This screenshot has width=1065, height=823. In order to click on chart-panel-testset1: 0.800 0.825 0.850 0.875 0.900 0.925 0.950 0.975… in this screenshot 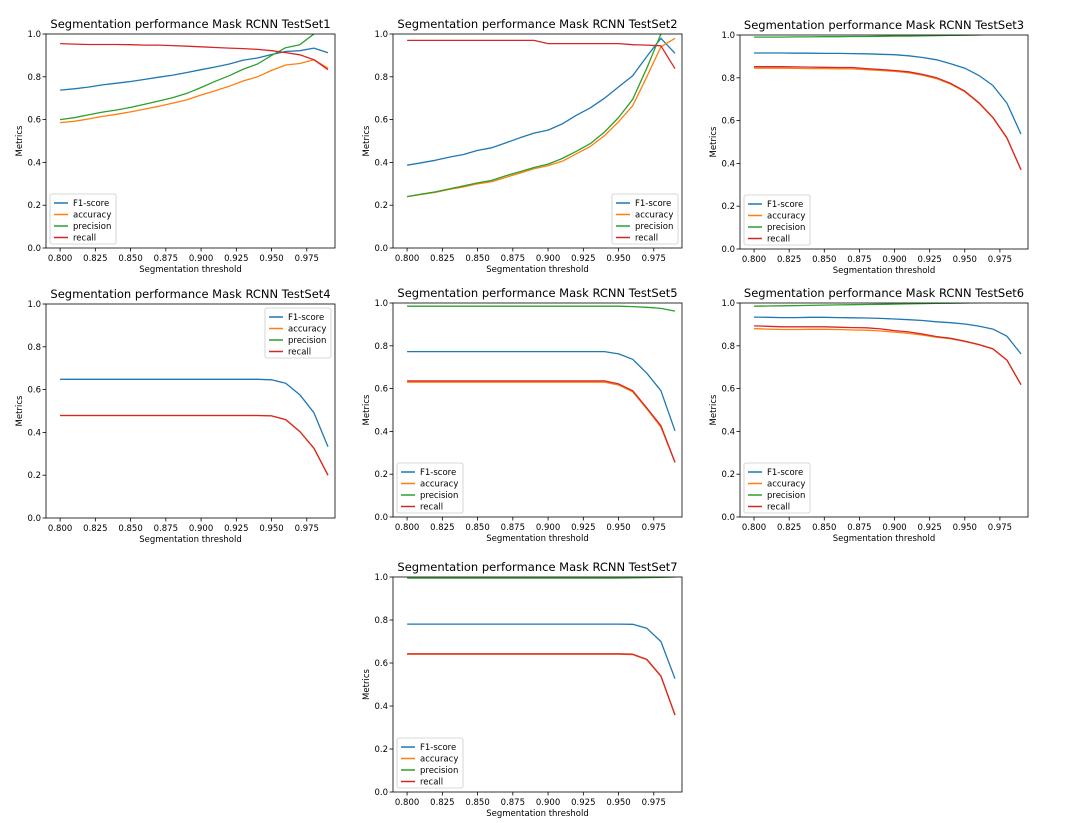, I will do `click(175, 146)`.